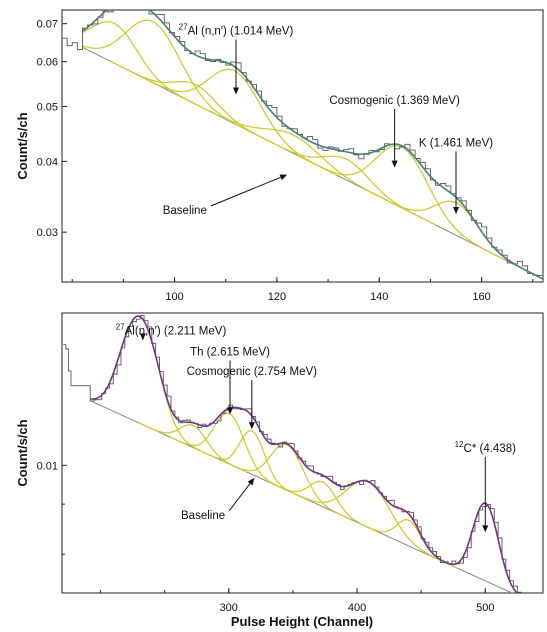 This screenshot has width=547, height=632. I want to click on x-tick-label: 100, so click(174, 297).